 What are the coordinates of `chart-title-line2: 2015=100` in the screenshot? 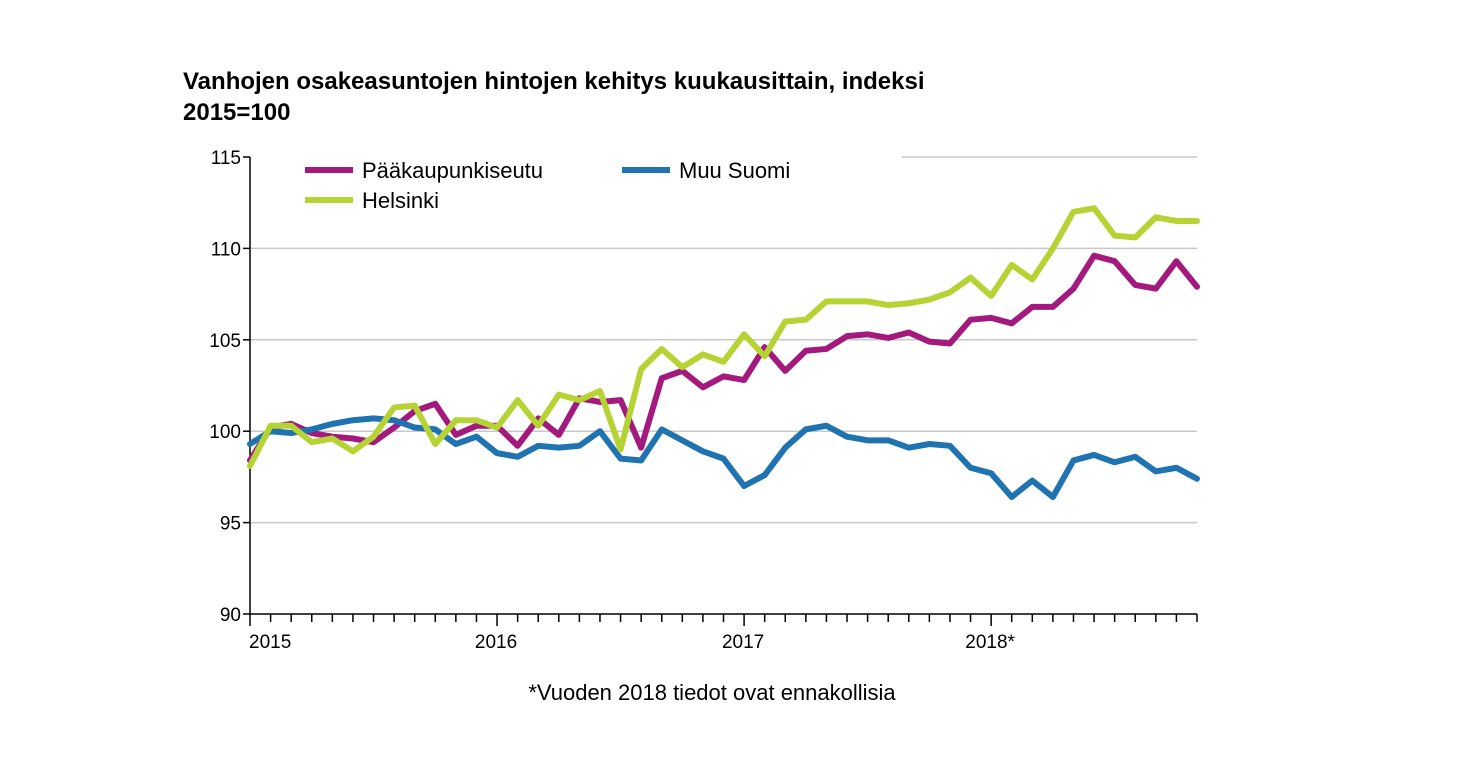 It's located at (237, 112).